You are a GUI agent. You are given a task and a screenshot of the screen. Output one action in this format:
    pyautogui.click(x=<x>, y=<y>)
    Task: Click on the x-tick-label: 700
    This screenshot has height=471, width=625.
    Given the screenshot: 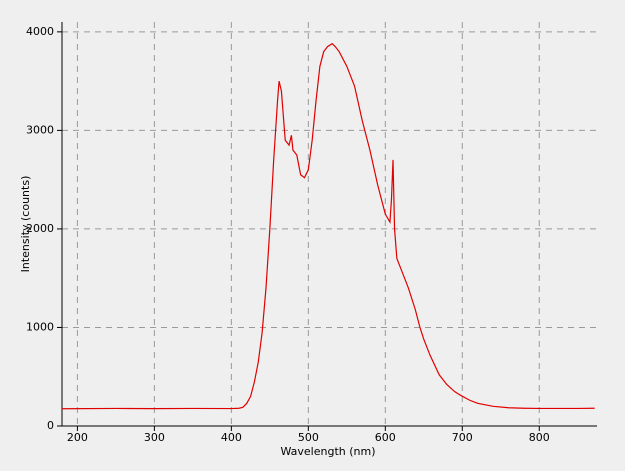 What is the action you would take?
    pyautogui.click(x=462, y=437)
    